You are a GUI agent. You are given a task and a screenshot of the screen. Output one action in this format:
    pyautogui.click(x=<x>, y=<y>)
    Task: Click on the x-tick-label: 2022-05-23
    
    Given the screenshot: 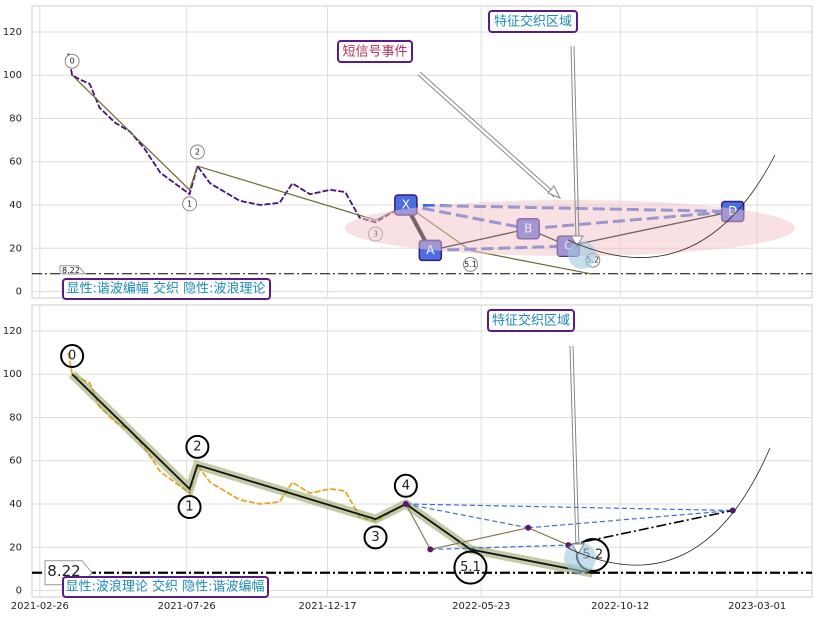 What is the action you would take?
    pyautogui.click(x=481, y=606)
    